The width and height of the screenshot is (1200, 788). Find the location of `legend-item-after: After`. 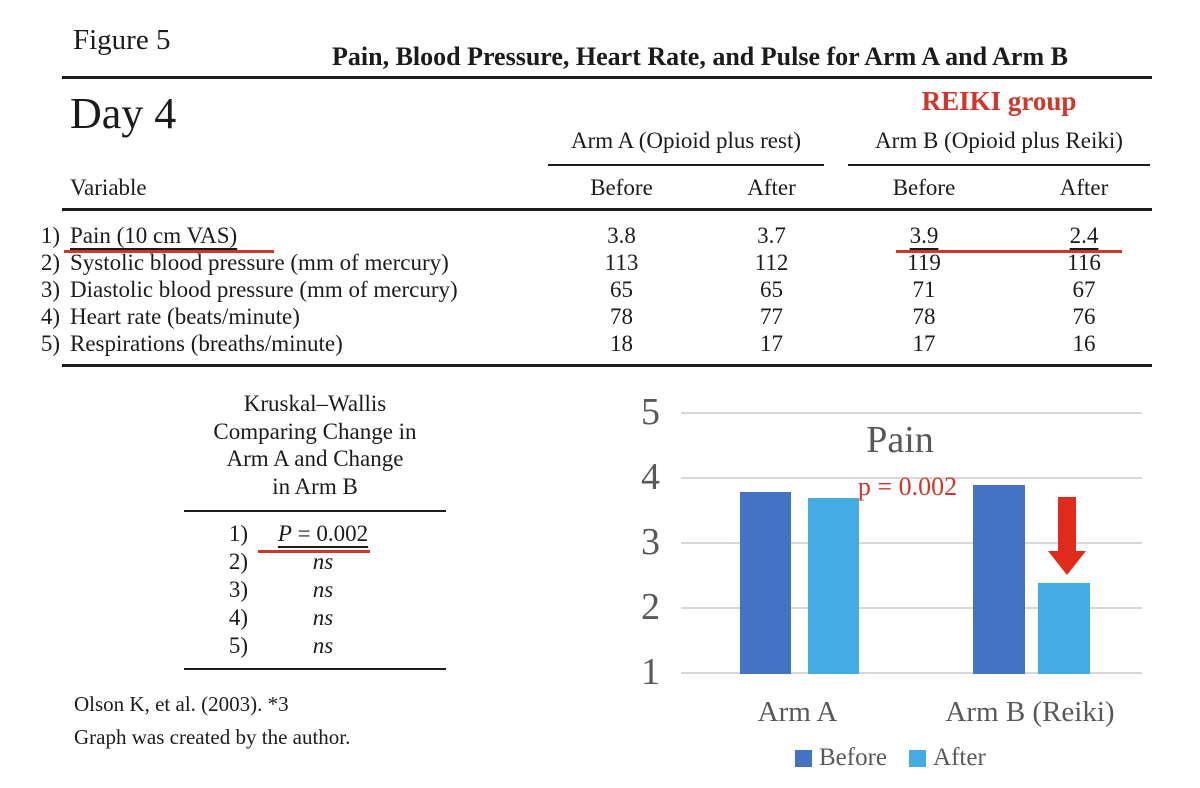

legend-item-after: After is located at coordinates (947, 758).